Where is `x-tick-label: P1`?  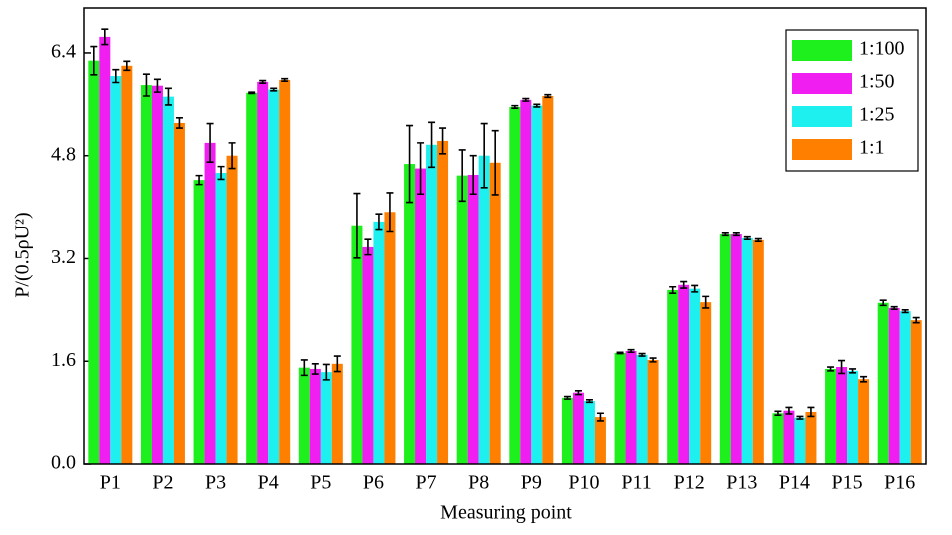 x-tick-label: P1 is located at coordinates (110, 483).